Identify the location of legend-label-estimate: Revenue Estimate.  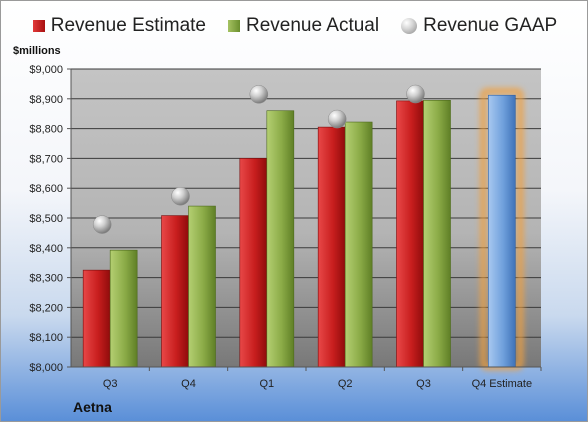
(128, 25).